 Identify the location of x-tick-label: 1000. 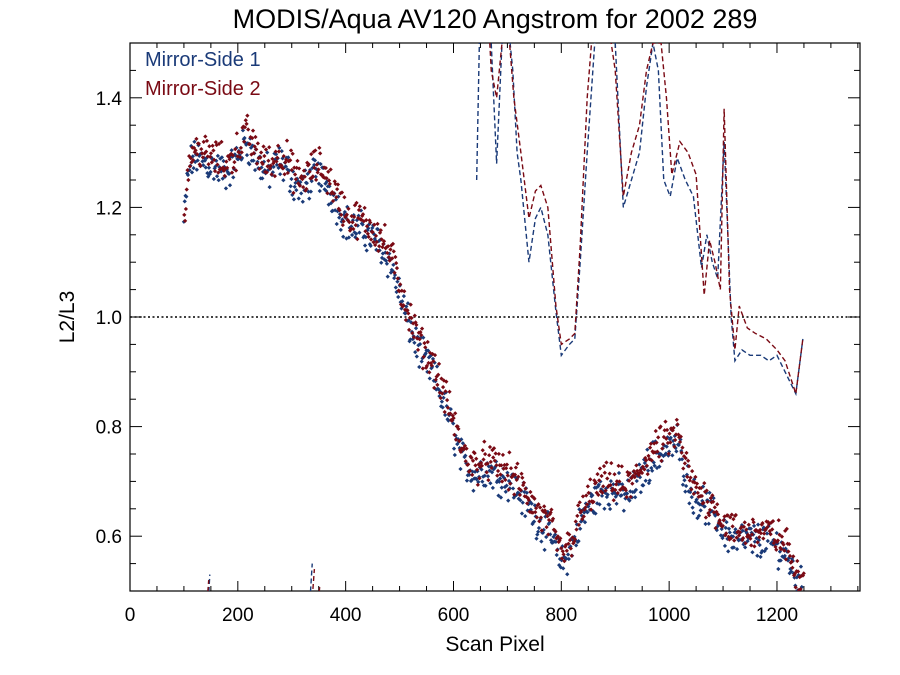
(669, 615).